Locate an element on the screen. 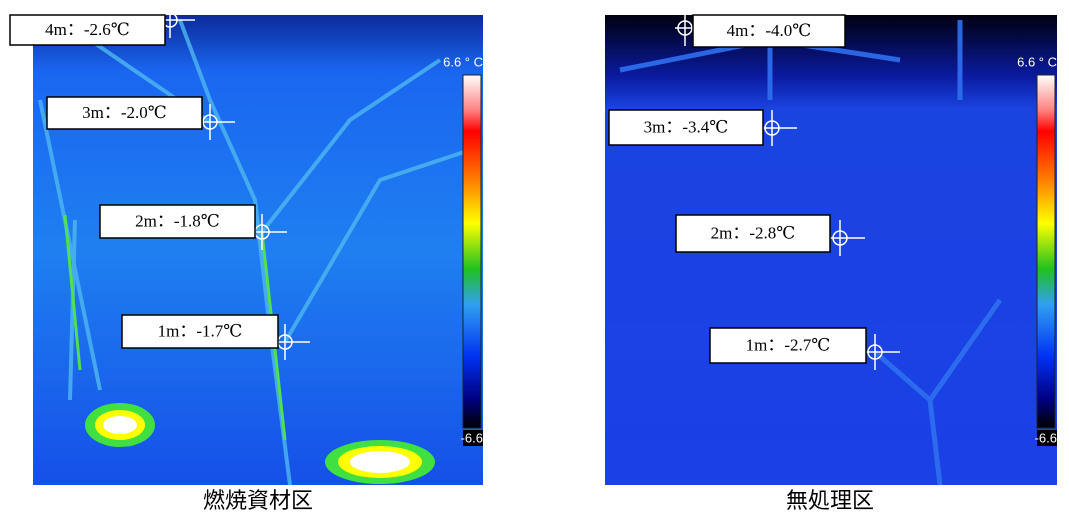 The width and height of the screenshot is (1069, 517). measure-point: 1m：-1.7℃ is located at coordinates (215, 337).